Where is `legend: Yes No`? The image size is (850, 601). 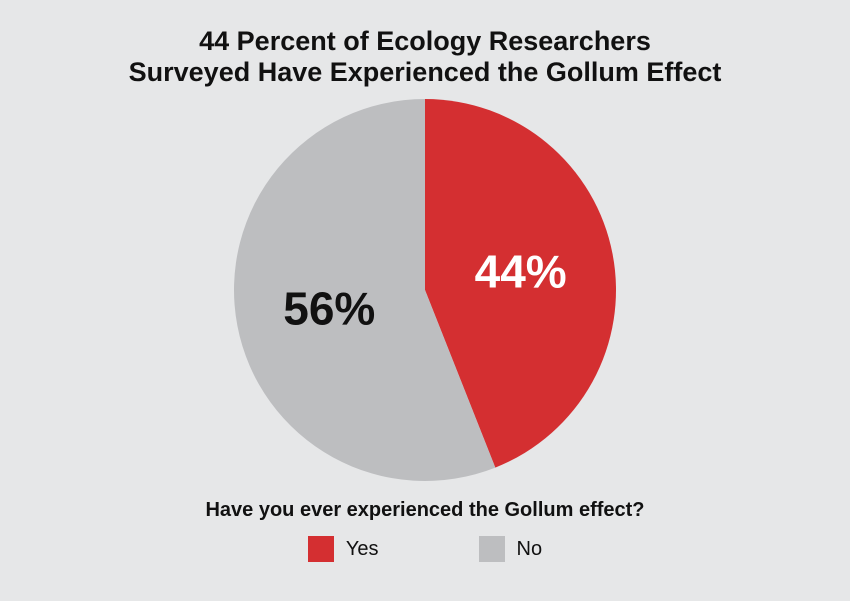
legend: Yes No is located at coordinates (425, 549).